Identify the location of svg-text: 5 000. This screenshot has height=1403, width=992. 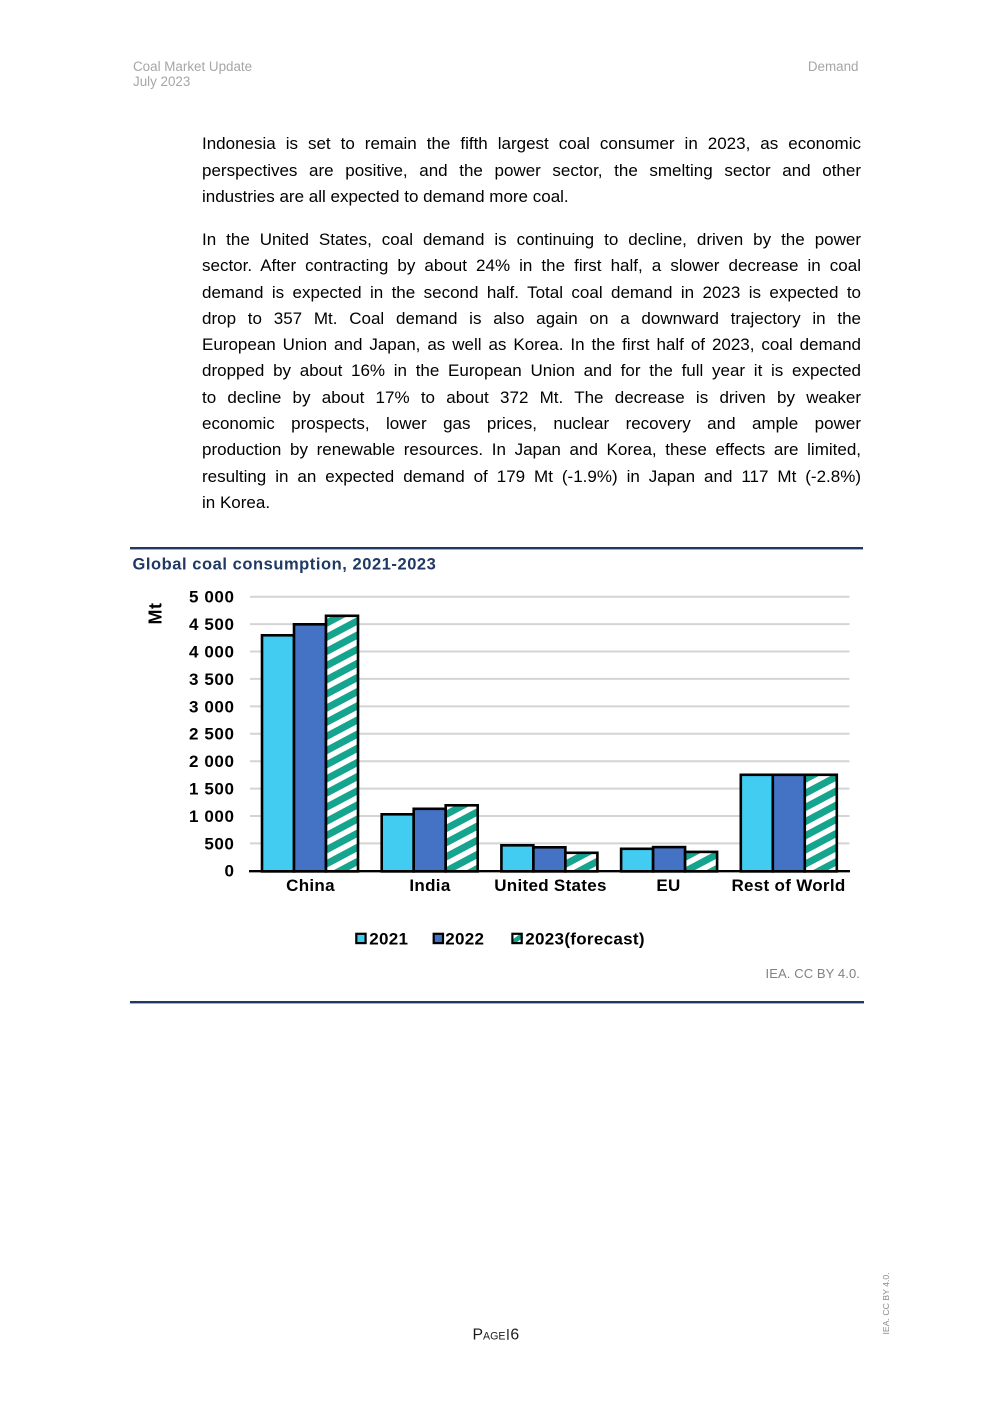
(212, 597).